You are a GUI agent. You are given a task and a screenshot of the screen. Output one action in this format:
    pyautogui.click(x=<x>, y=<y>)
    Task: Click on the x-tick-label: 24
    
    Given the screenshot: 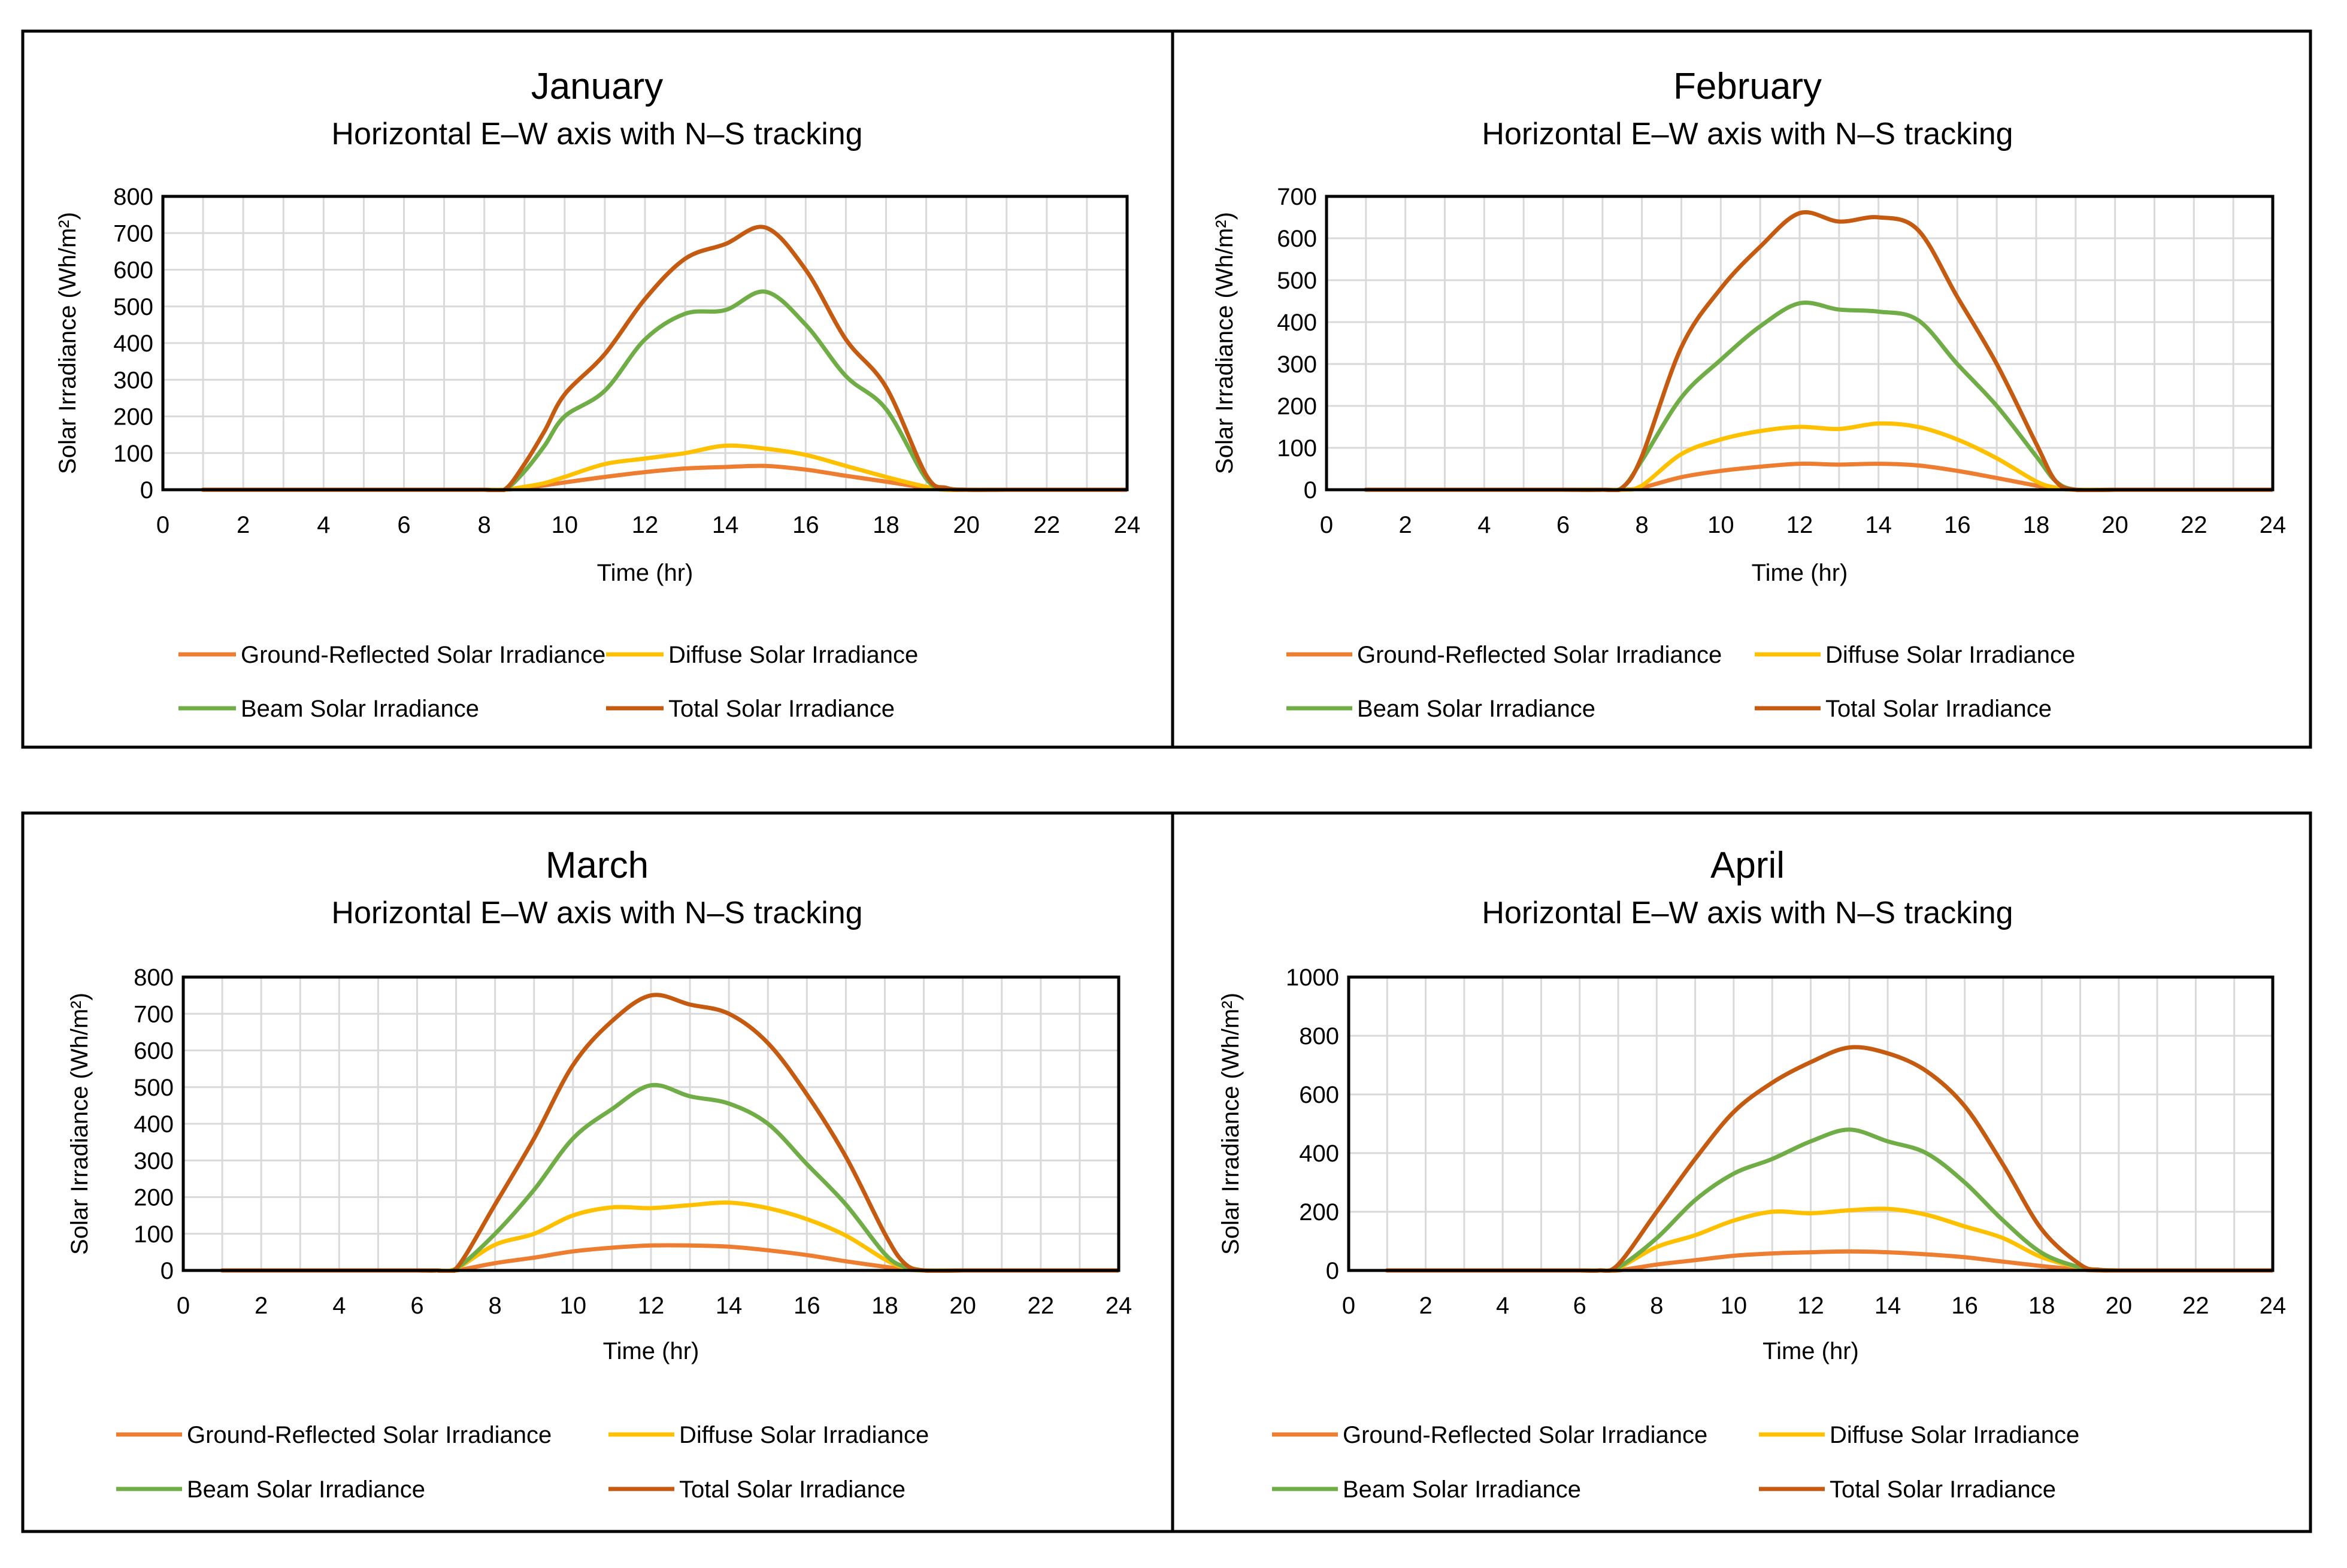 What is the action you would take?
    pyautogui.click(x=2273, y=1306)
    